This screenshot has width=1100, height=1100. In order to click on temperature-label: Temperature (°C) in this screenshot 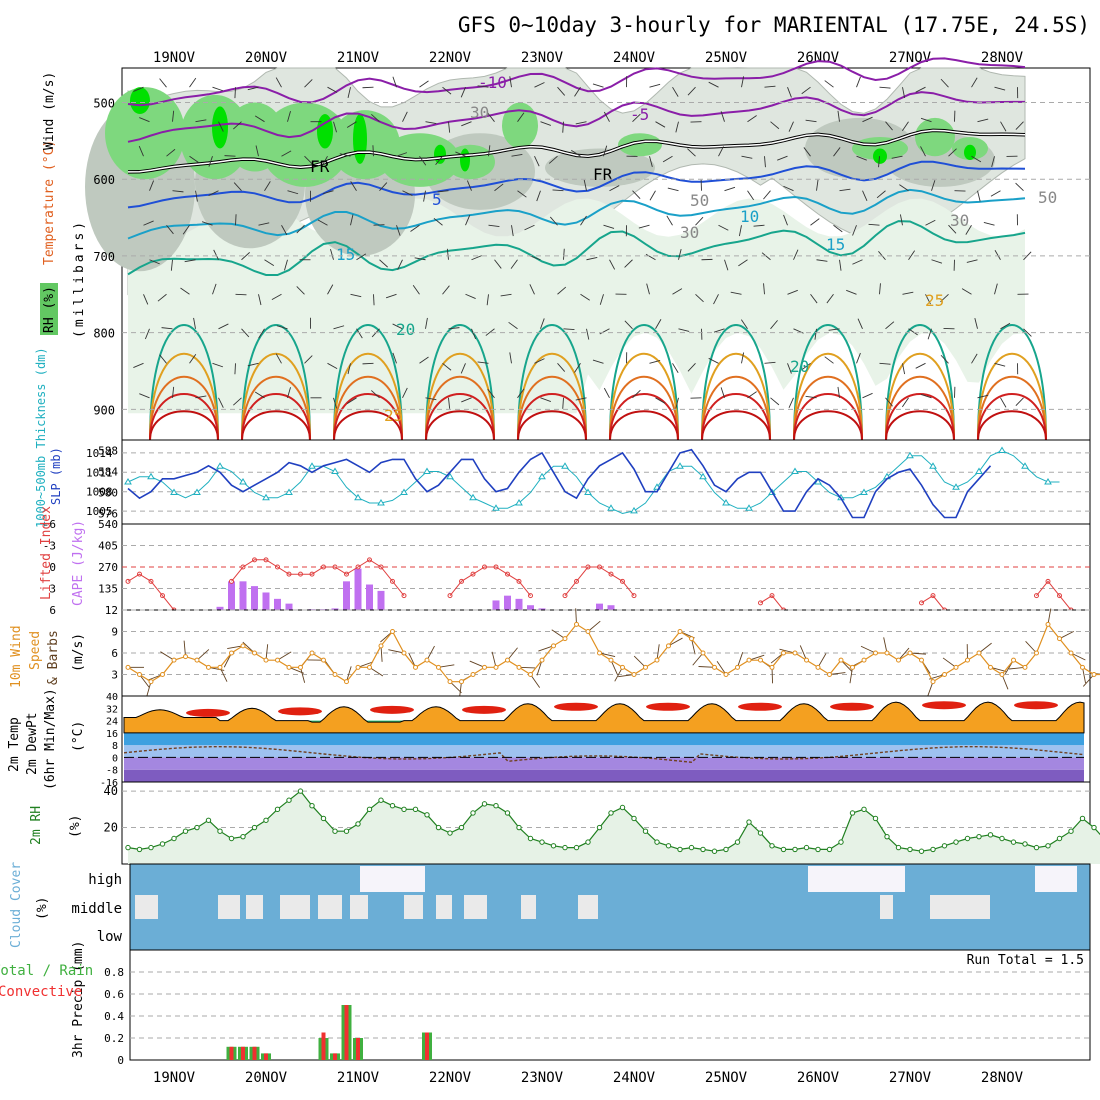, I will do `click(49, 202)`.